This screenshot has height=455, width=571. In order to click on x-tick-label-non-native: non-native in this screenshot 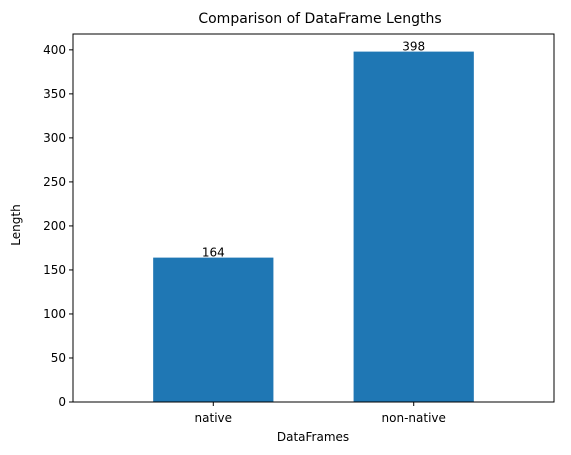, I will do `click(414, 418)`.